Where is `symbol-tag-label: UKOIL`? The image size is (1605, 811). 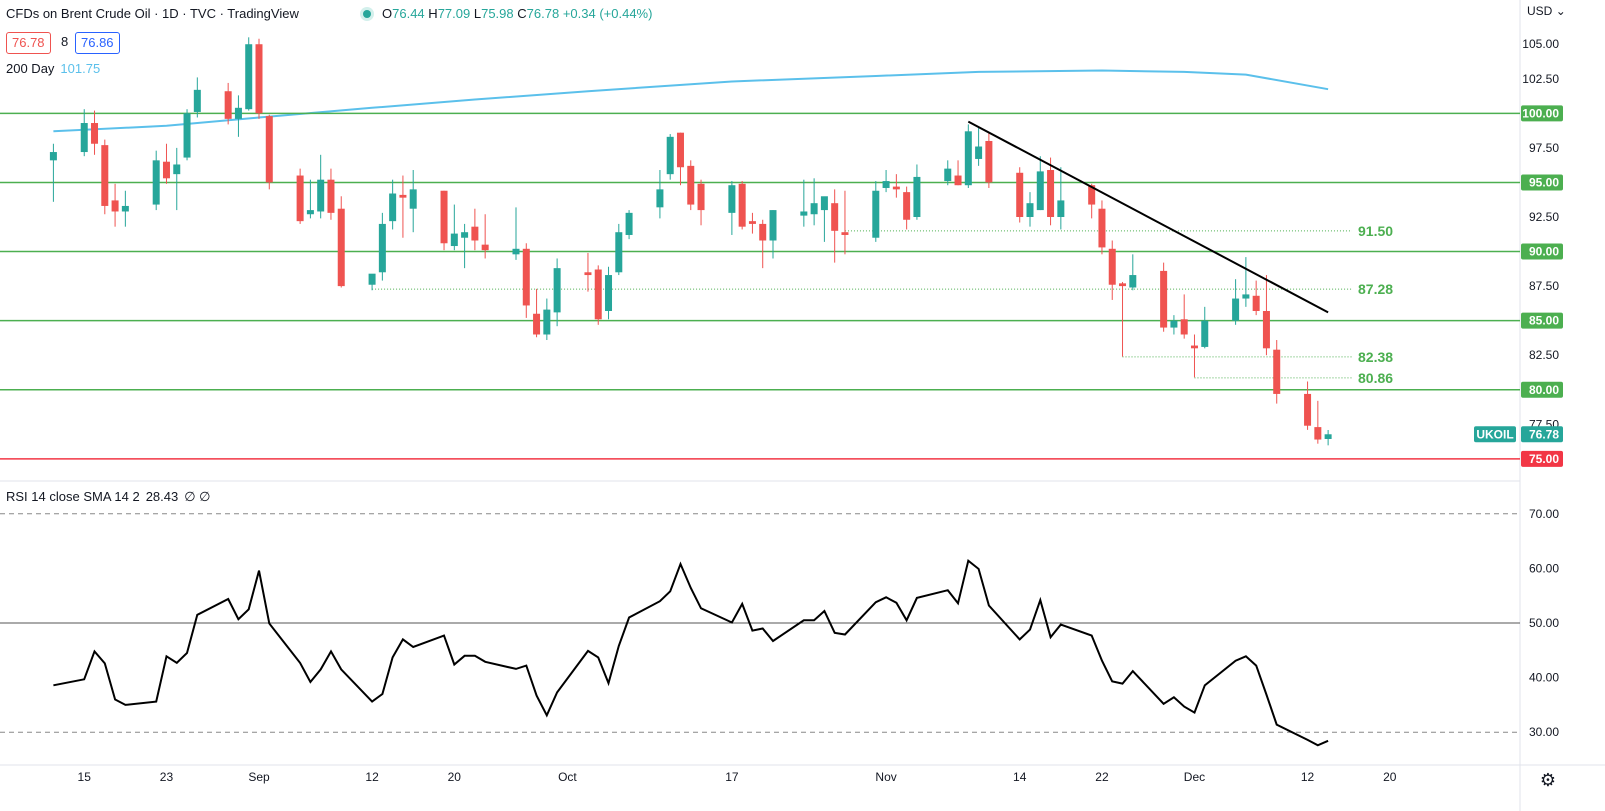
symbol-tag-label: UKOIL is located at coordinates (1494, 434).